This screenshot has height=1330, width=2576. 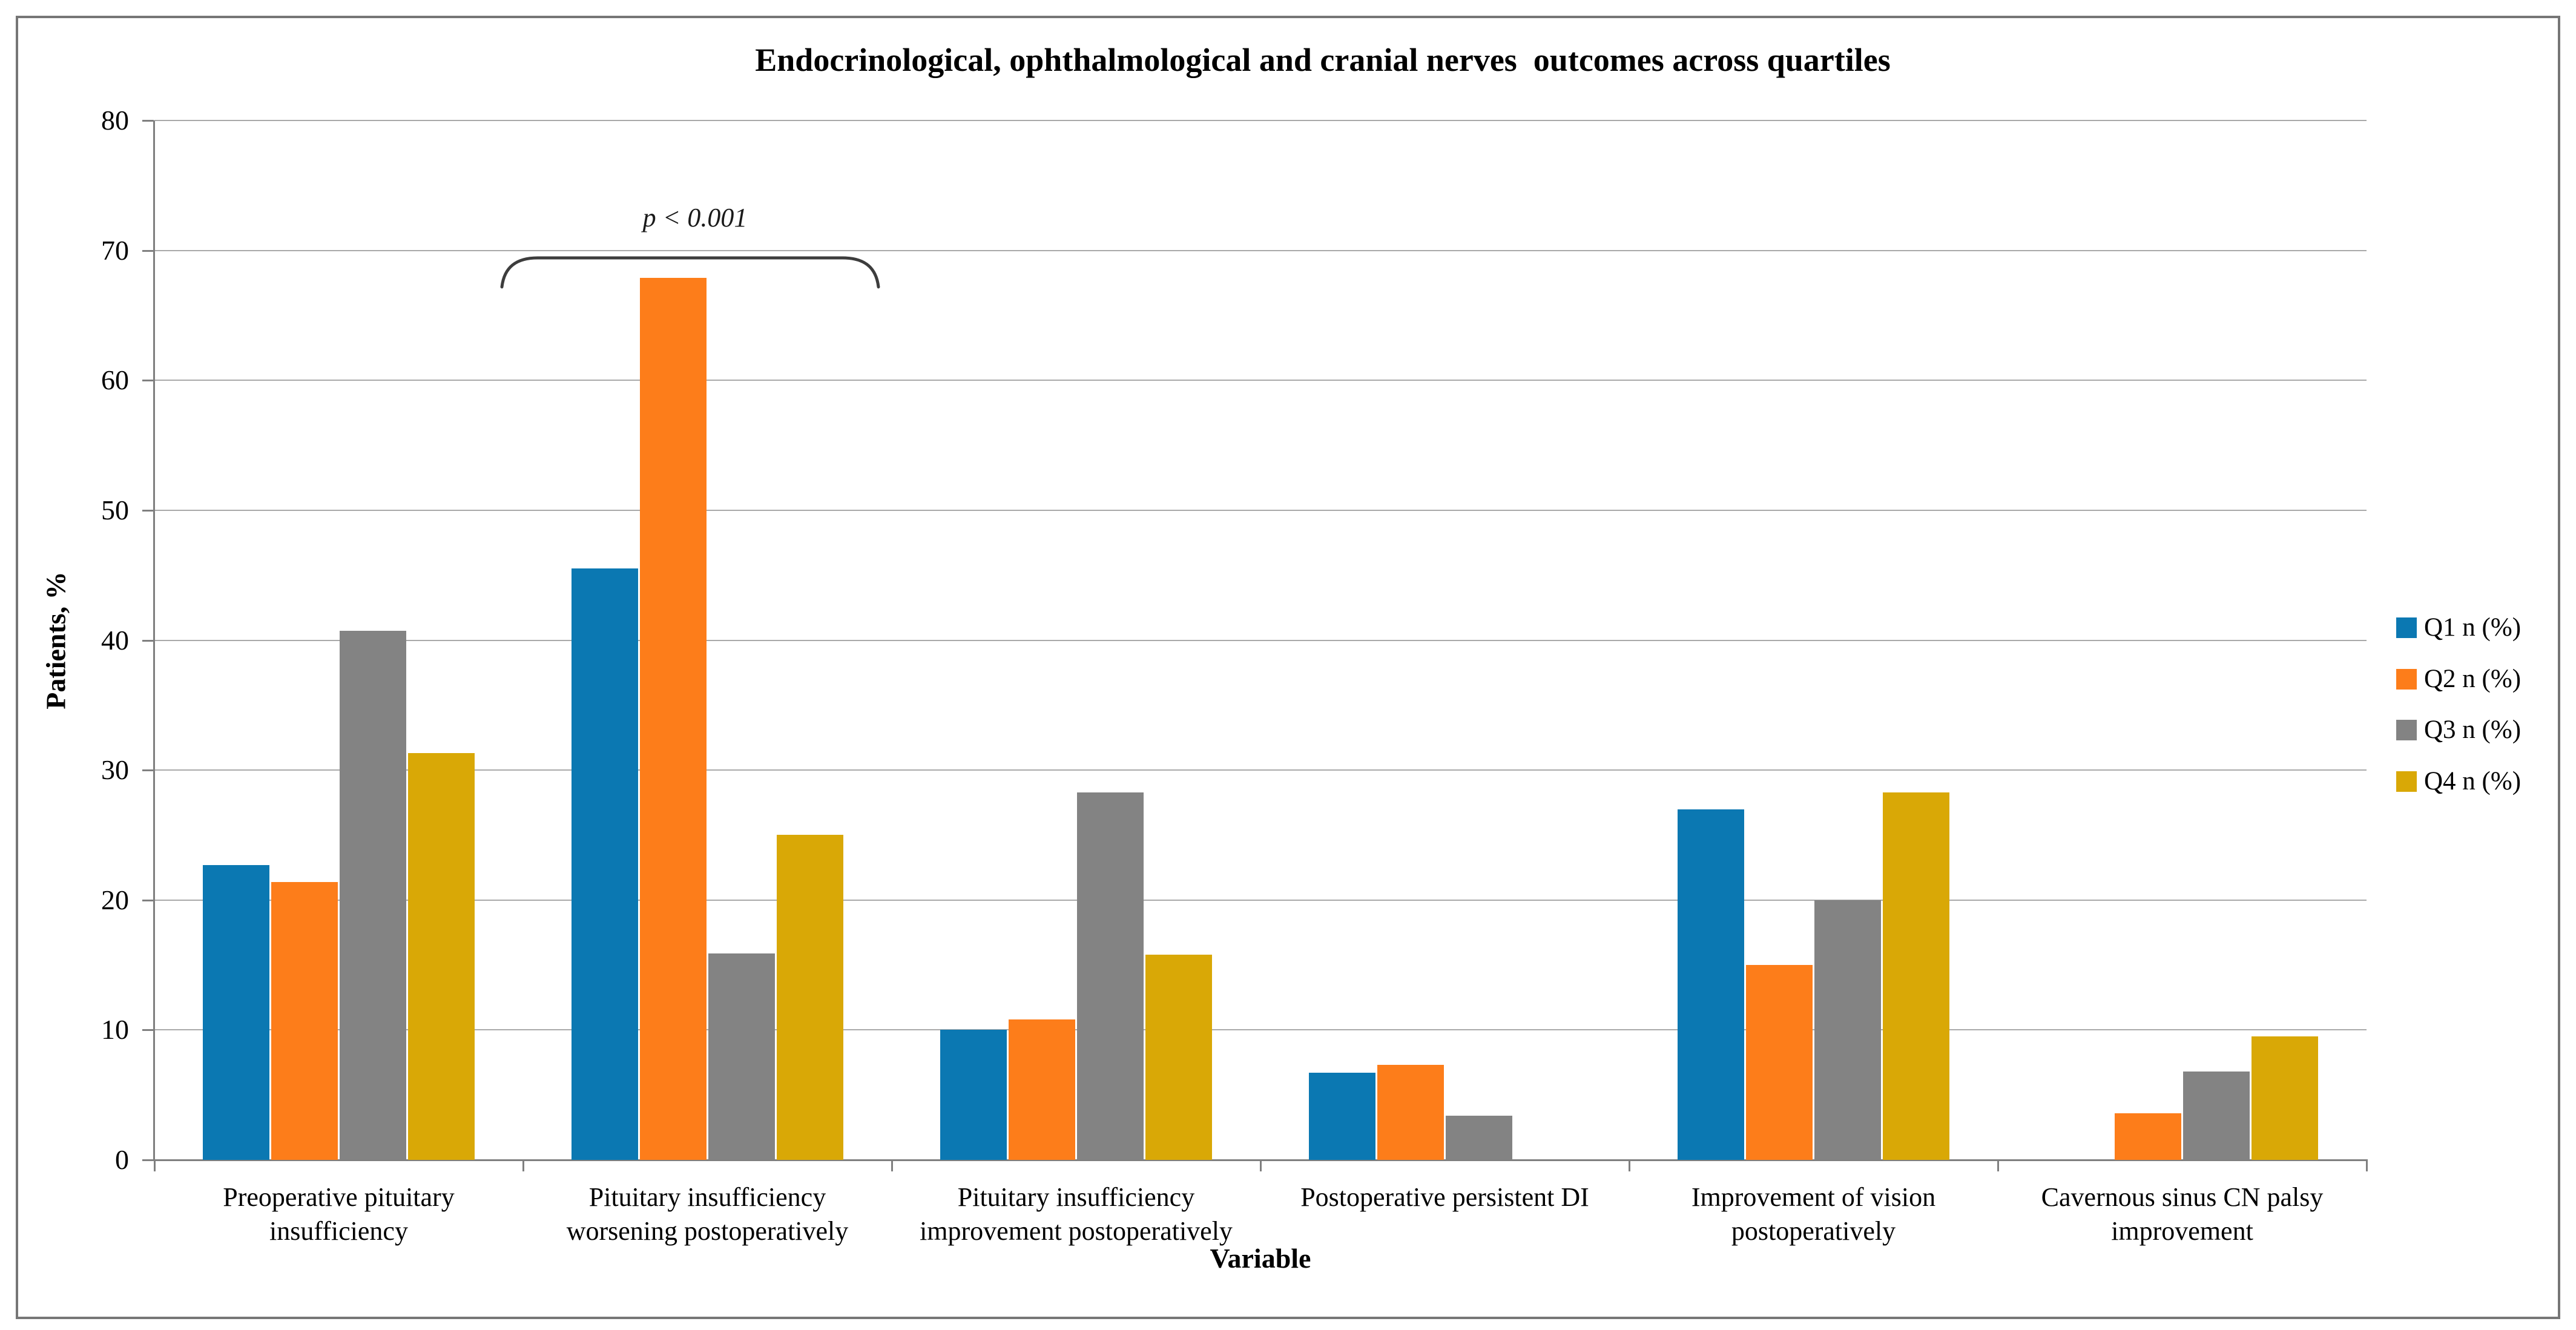 What do you see at coordinates (304, 1021) in the screenshot?
I see `bar-q2-cat1` at bounding box center [304, 1021].